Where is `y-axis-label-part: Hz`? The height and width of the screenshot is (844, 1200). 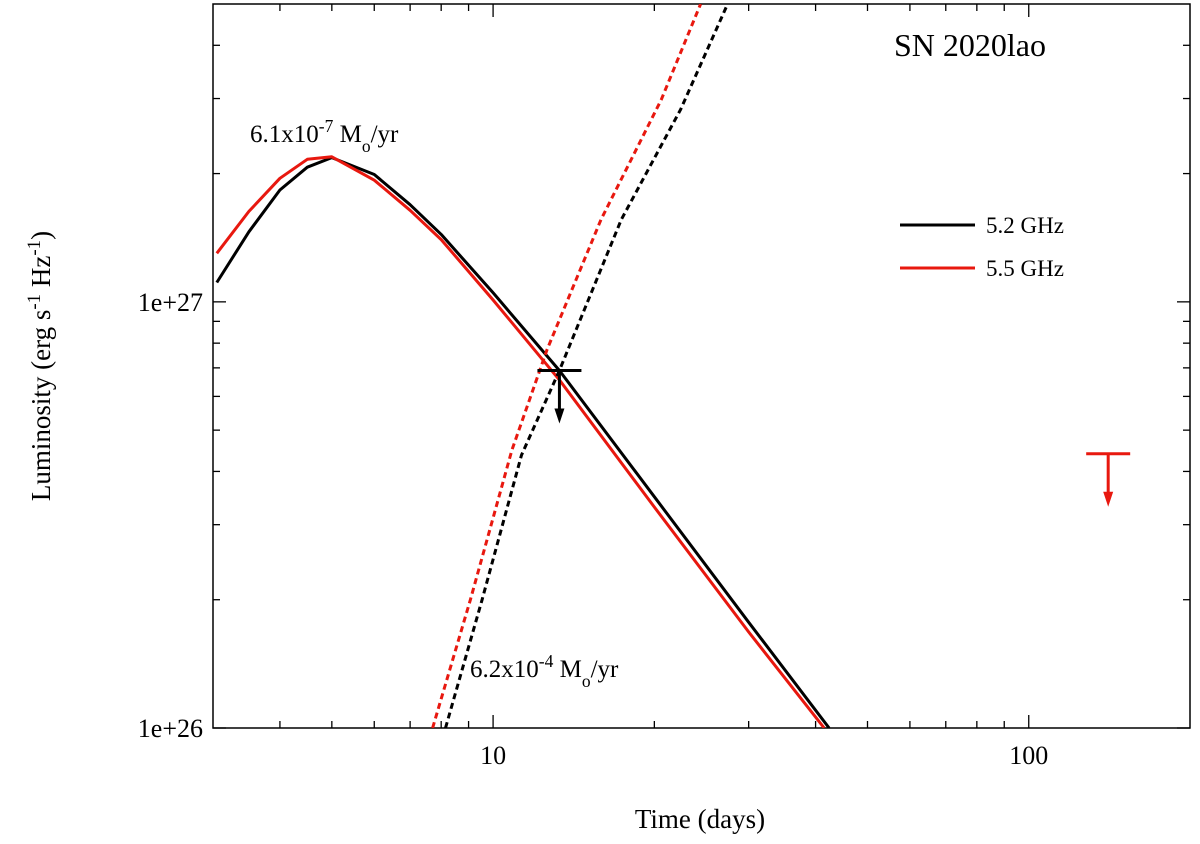 y-axis-label-part: Hz is located at coordinates (41, 275).